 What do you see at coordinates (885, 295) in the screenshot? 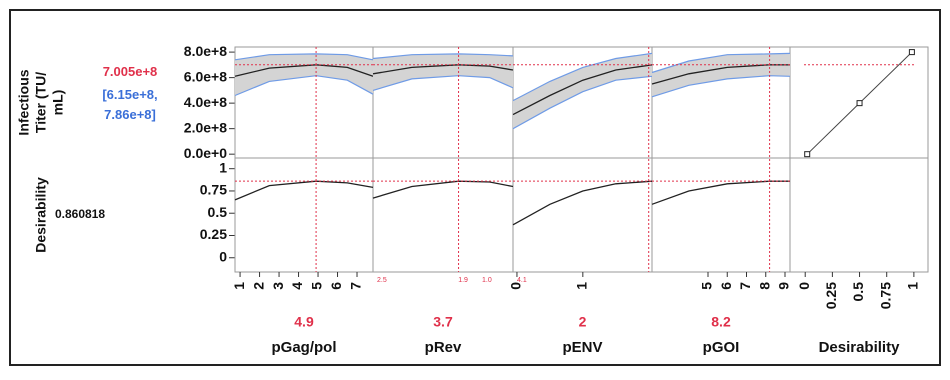
I see `x-tick-label: 0.75` at bounding box center [885, 295].